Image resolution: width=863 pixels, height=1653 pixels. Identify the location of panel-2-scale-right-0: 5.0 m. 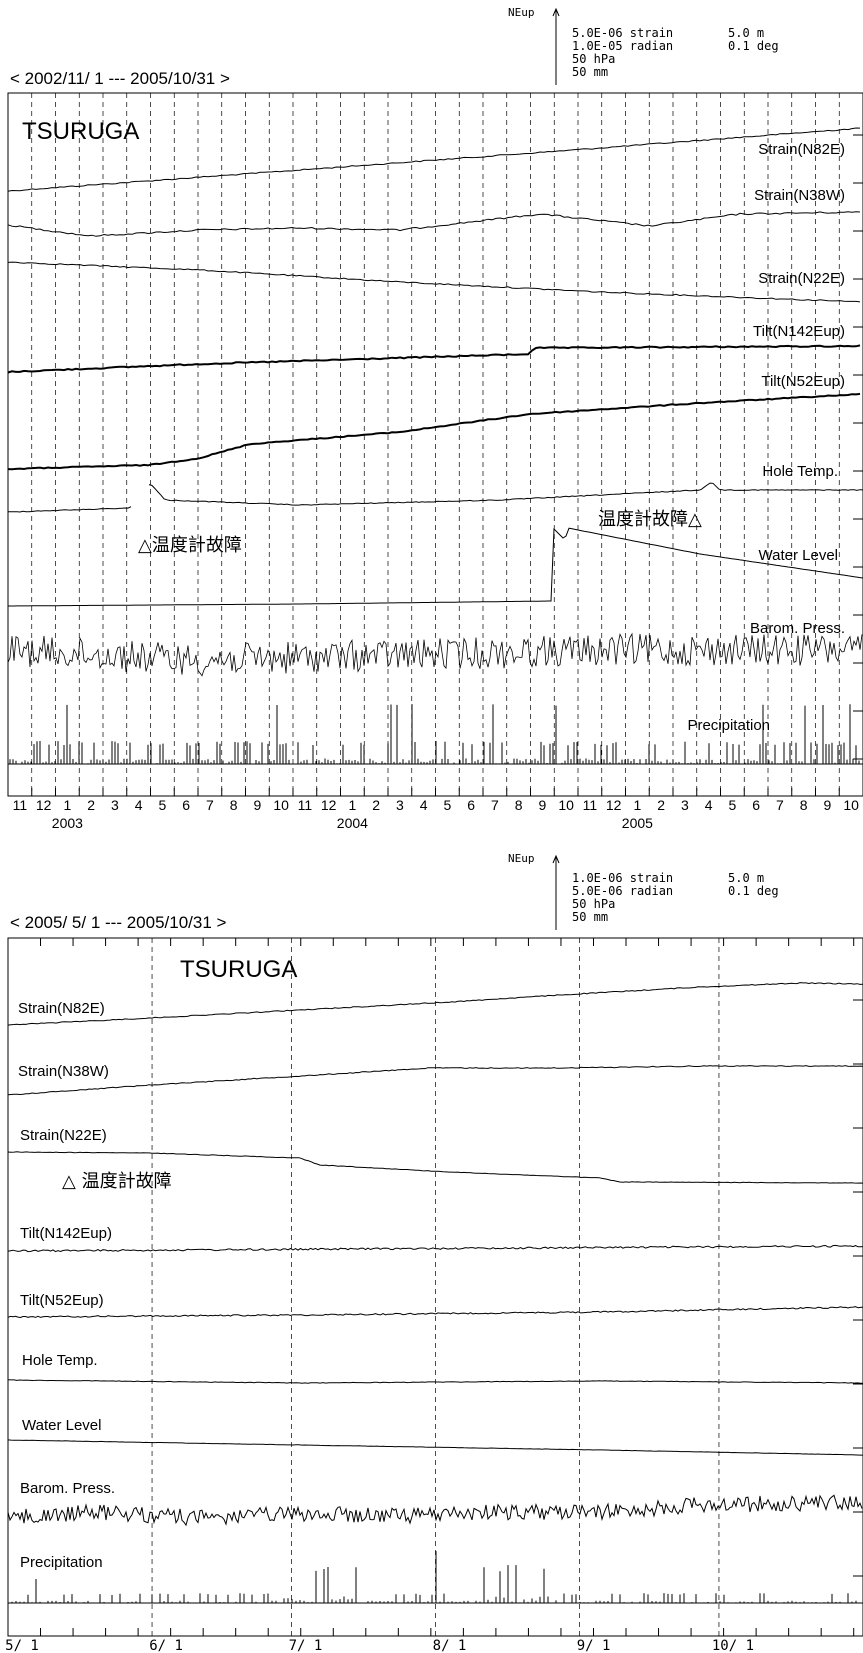
(746, 878).